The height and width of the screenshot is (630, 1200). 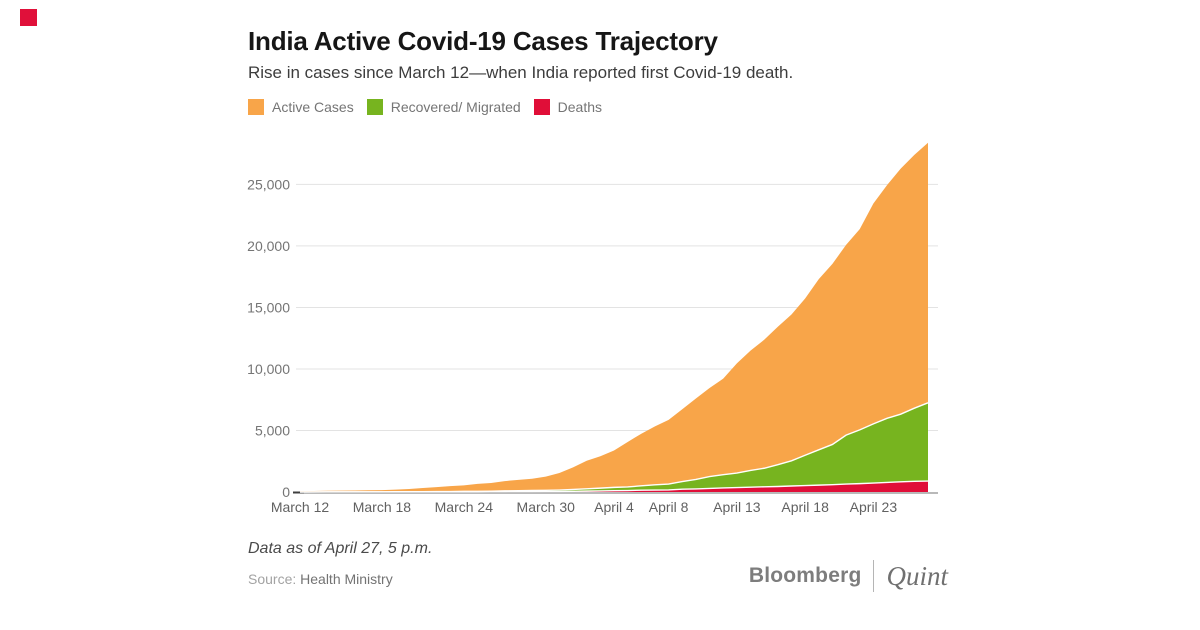 What do you see at coordinates (483, 41) in the screenshot?
I see `page-title: India Active Covid-19 Cases Trajectory` at bounding box center [483, 41].